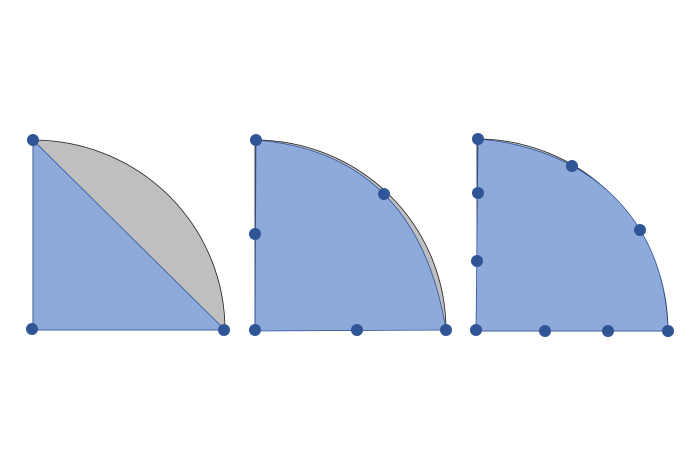 The width and height of the screenshot is (700, 466). I want to click on panel-linear, so click(128, 235).